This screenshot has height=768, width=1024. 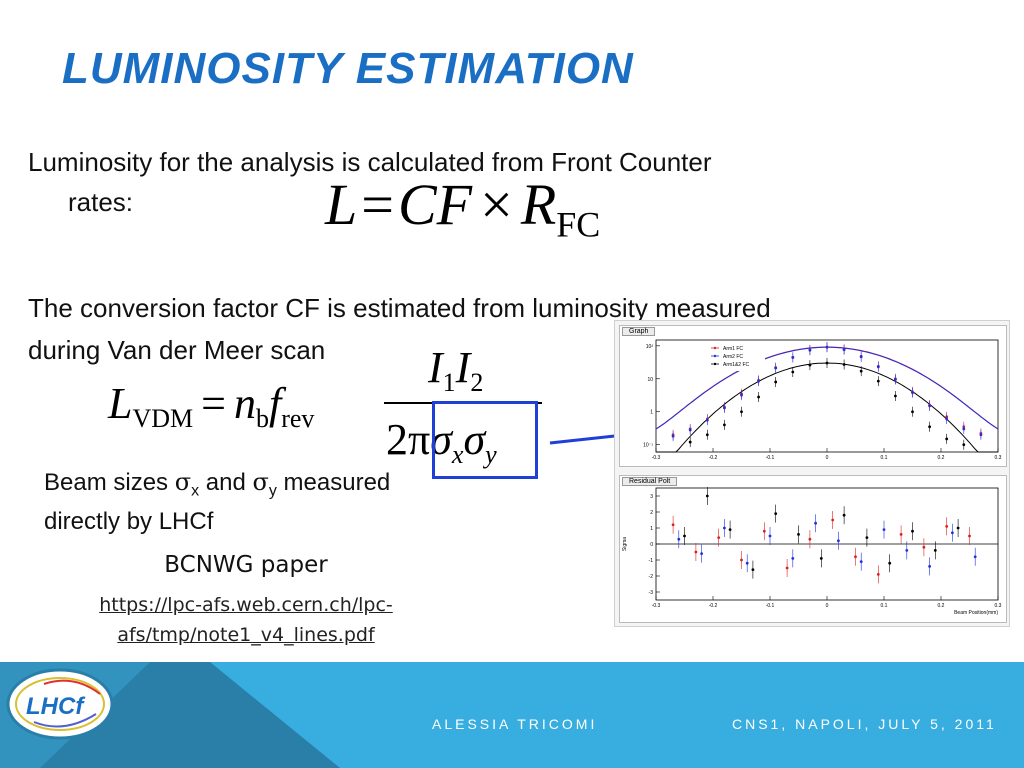 I want to click on footer-decoration, so click(x=170, y=715).